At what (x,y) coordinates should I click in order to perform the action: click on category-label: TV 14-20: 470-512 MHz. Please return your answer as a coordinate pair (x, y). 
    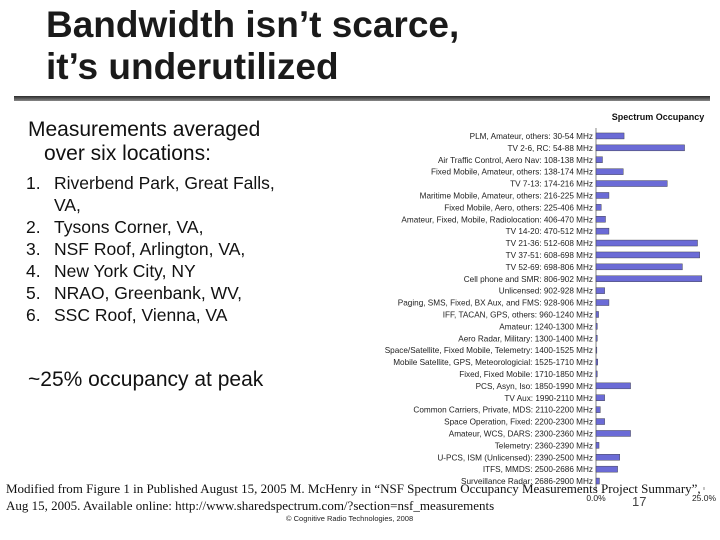
    Looking at the image, I should click on (549, 231).